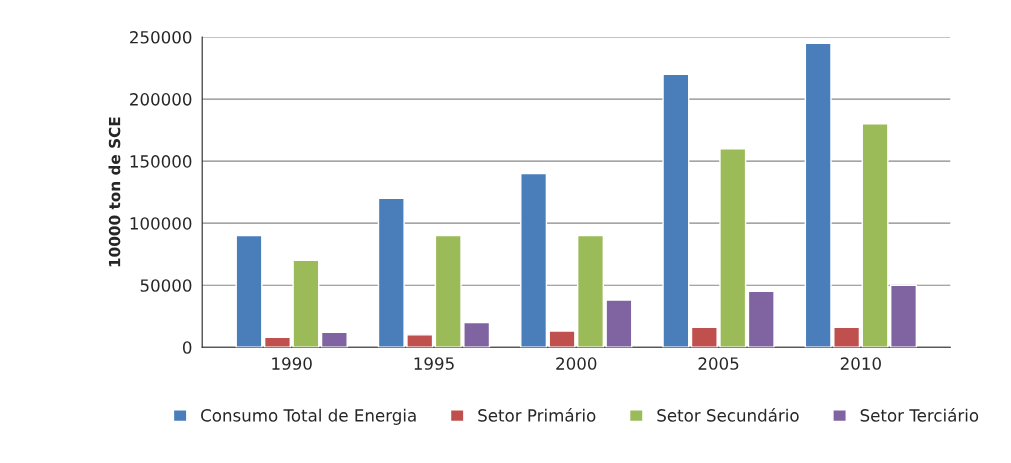 Image resolution: width=1011 pixels, height=463 pixels. Describe the element at coordinates (919, 415) in the screenshot. I see `legend-label: Setor Terciário` at that location.